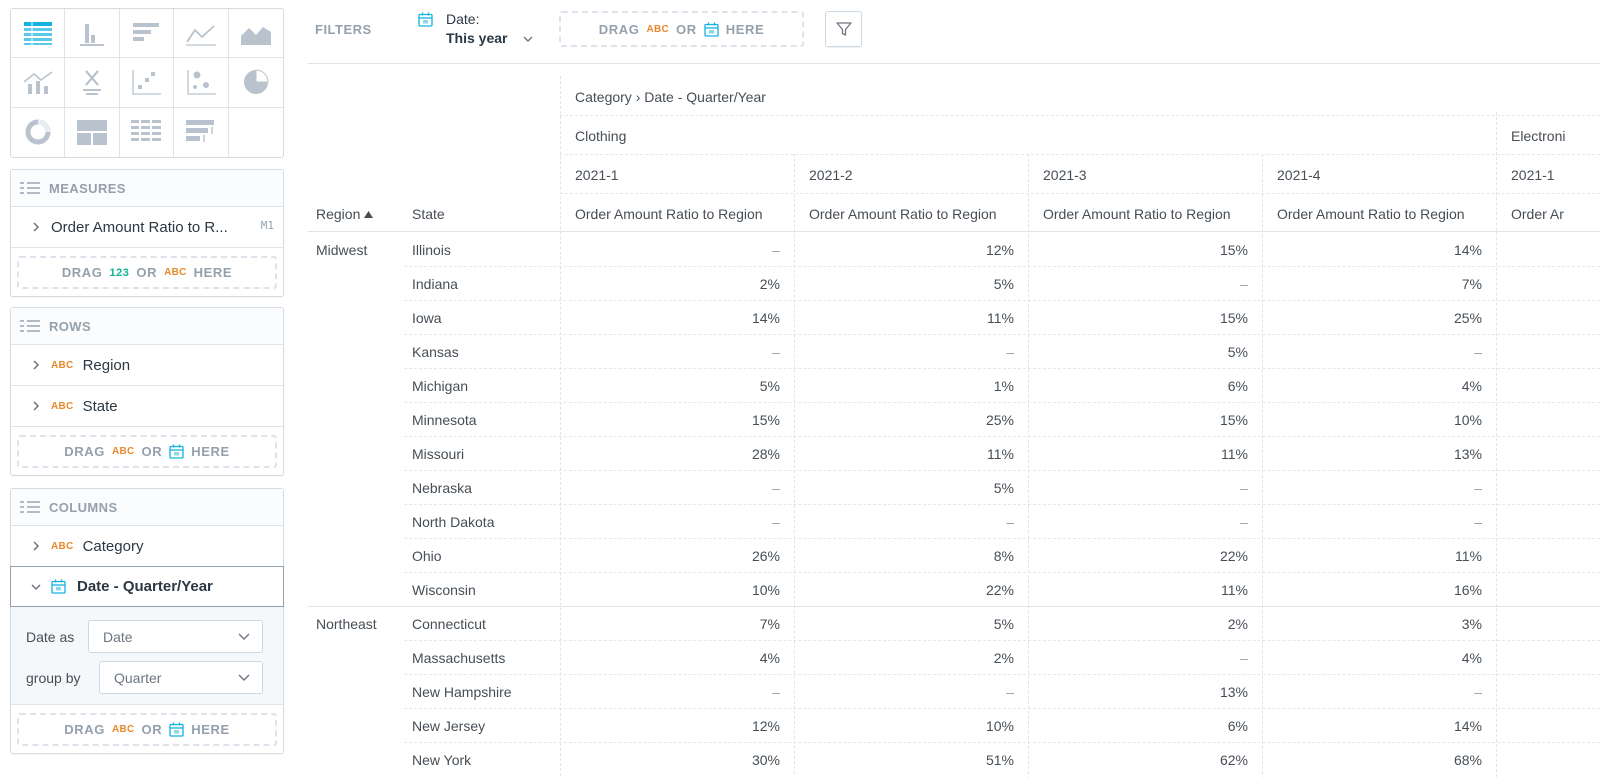 Image resolution: width=1600 pixels, height=777 pixels. Describe the element at coordinates (843, 29) in the screenshot. I see `filter-options-button` at that location.